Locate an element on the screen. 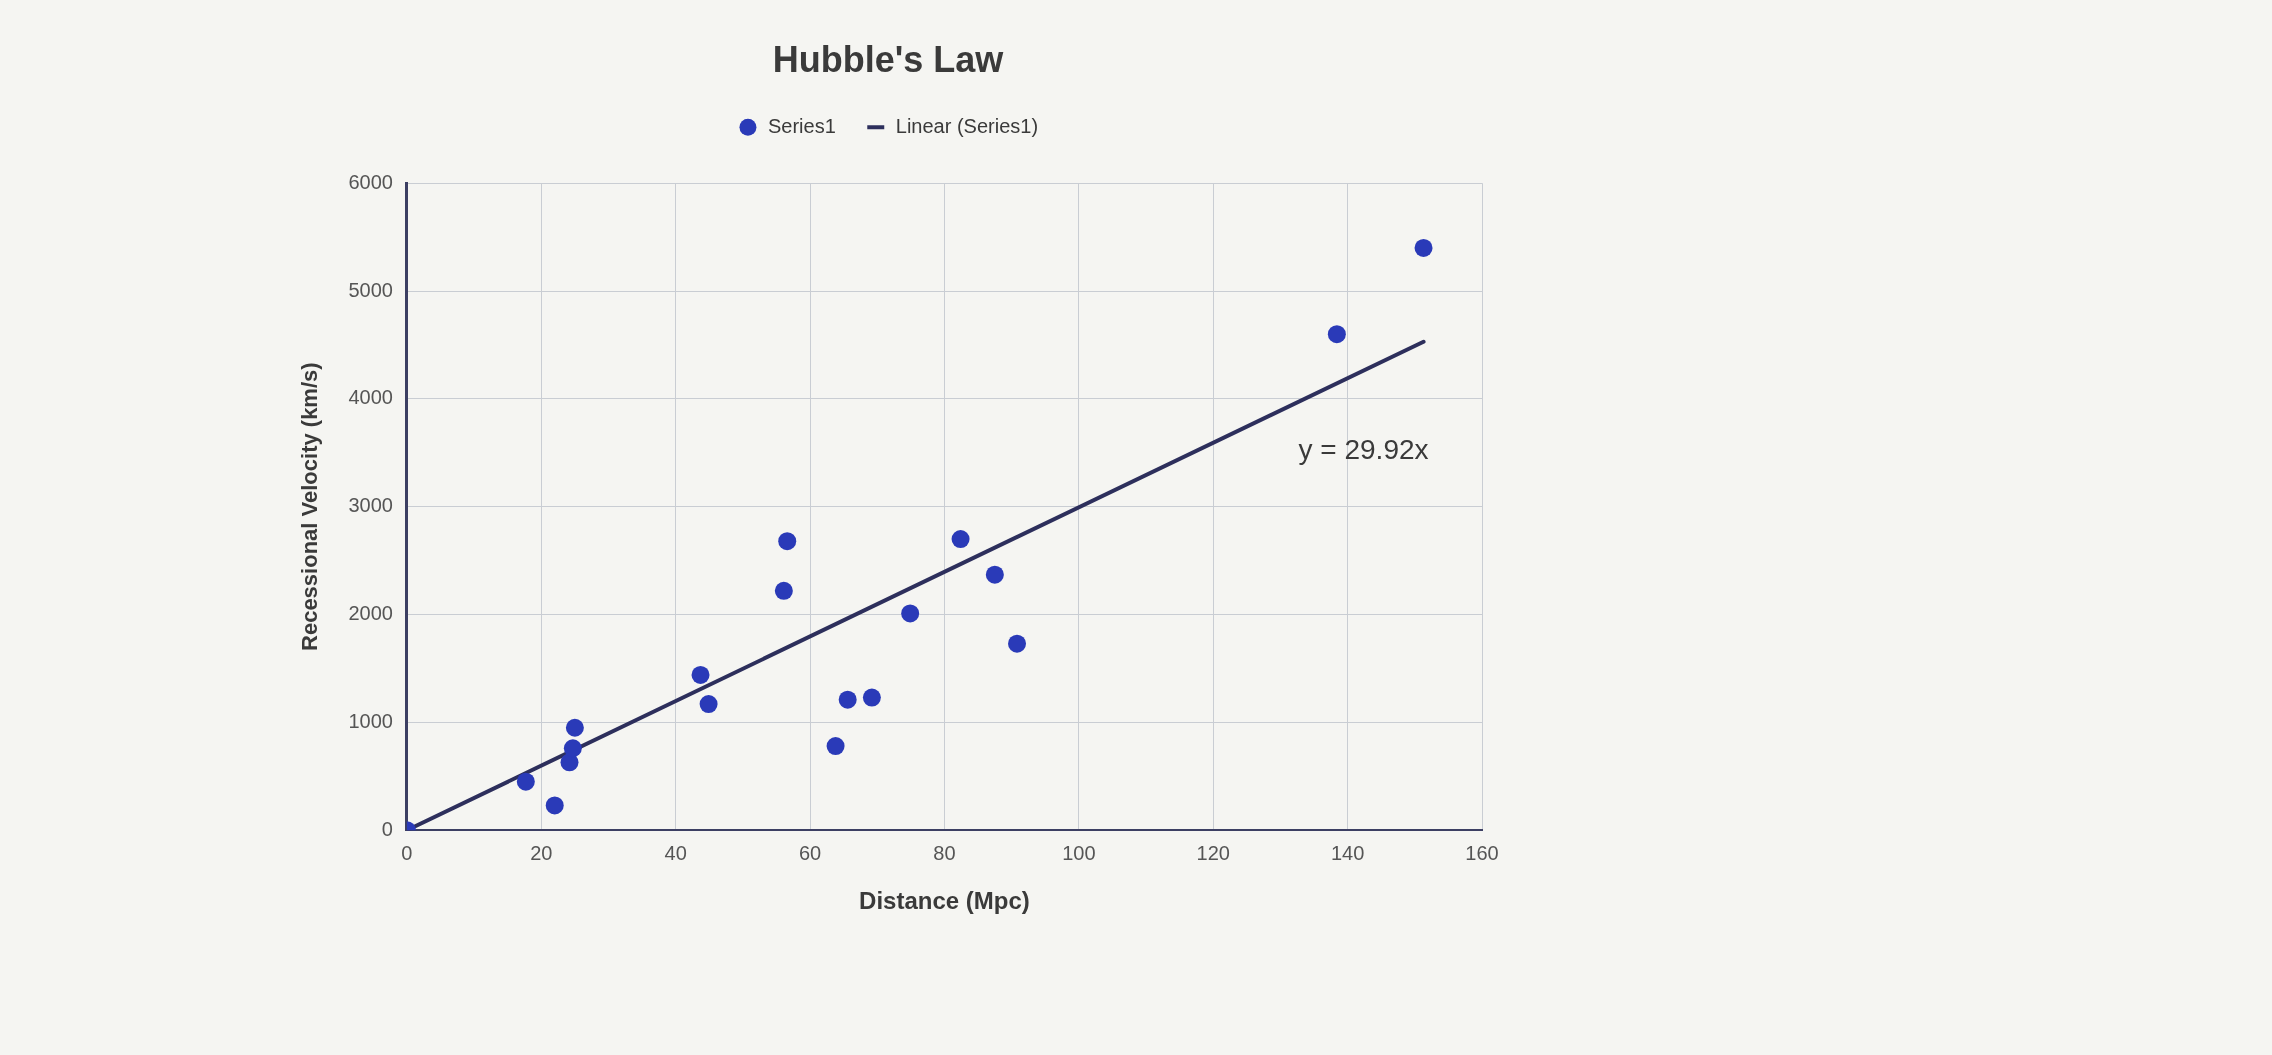  x-tick-label: 80 is located at coordinates (944, 852).